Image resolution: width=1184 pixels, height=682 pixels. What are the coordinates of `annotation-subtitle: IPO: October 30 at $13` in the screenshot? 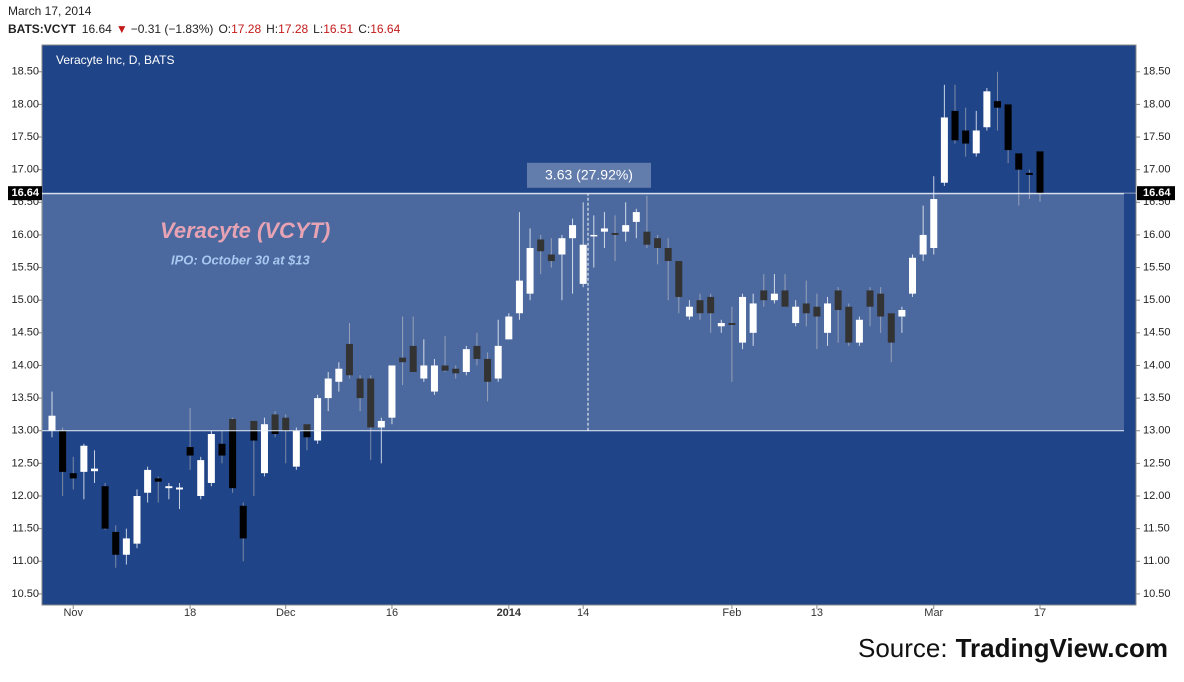 It's located at (240, 259).